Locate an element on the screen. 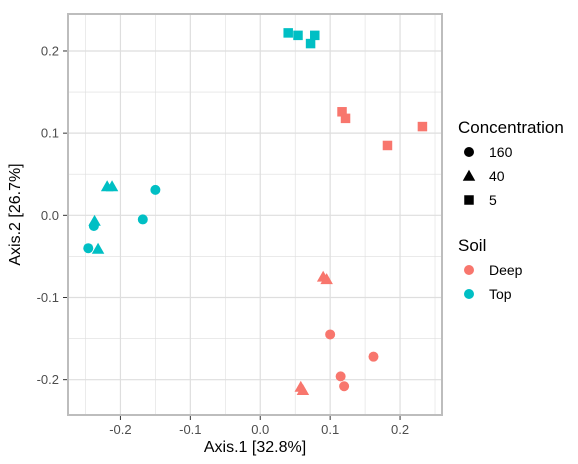 The height and width of the screenshot is (464, 578). y-tick-label: 0.2 is located at coordinates (50, 50).